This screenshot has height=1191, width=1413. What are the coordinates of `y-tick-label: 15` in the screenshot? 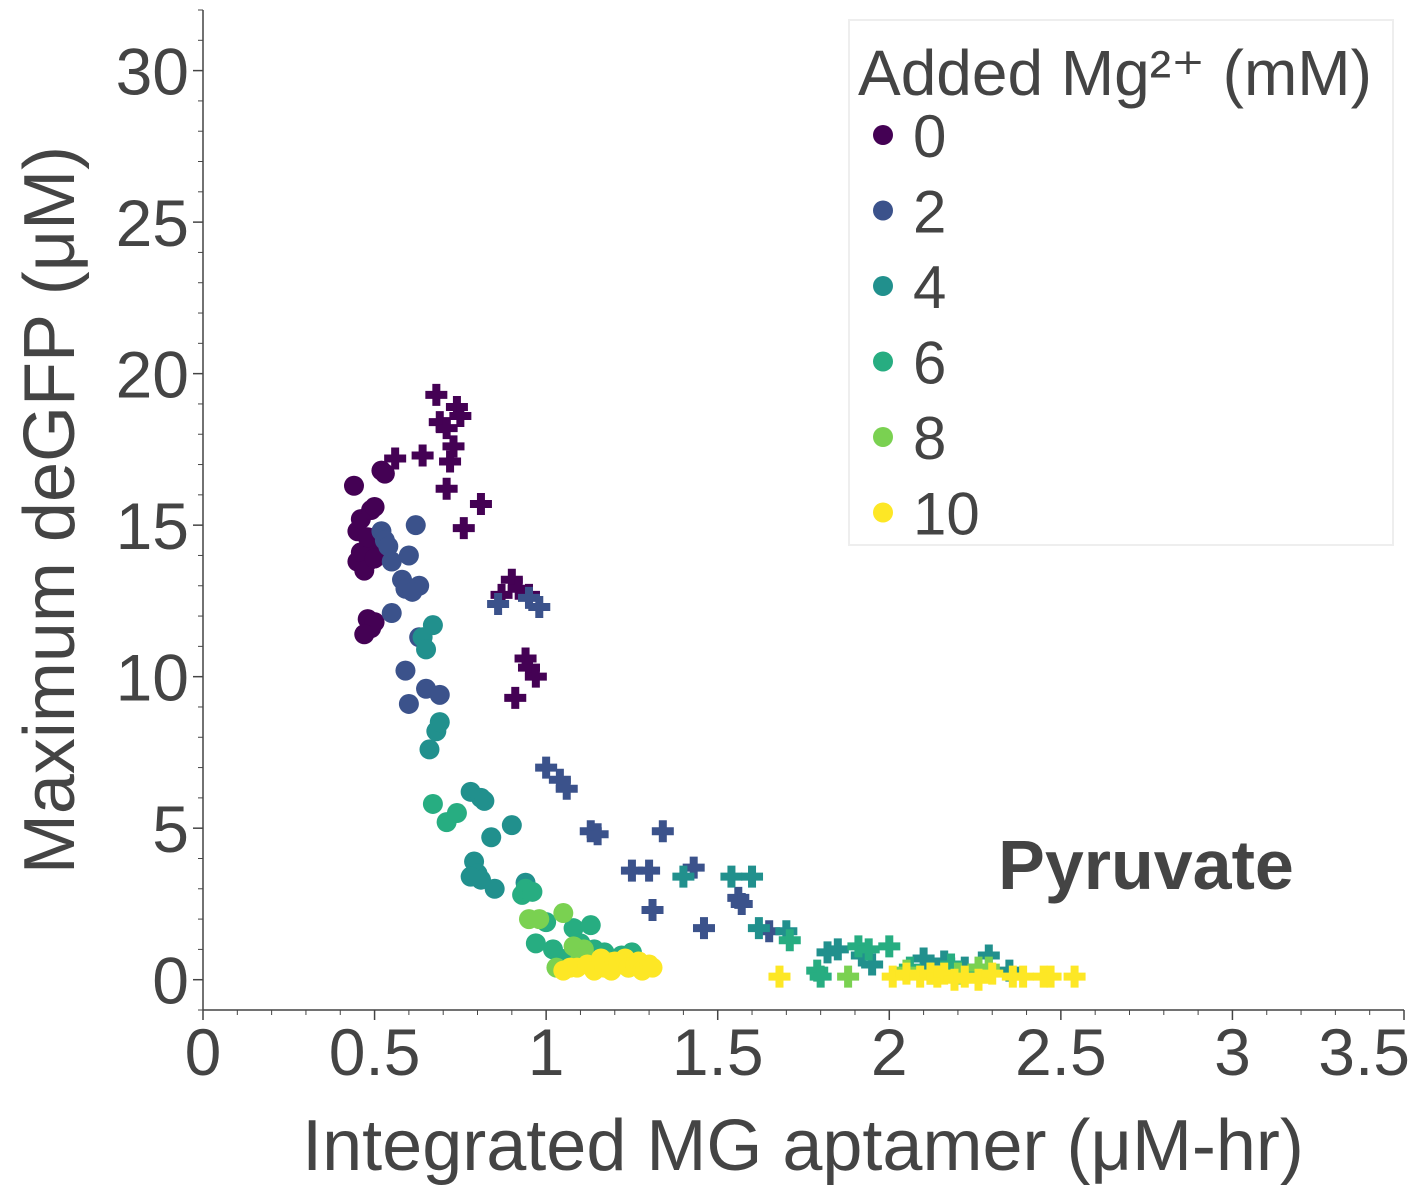 It's located at (152, 526).